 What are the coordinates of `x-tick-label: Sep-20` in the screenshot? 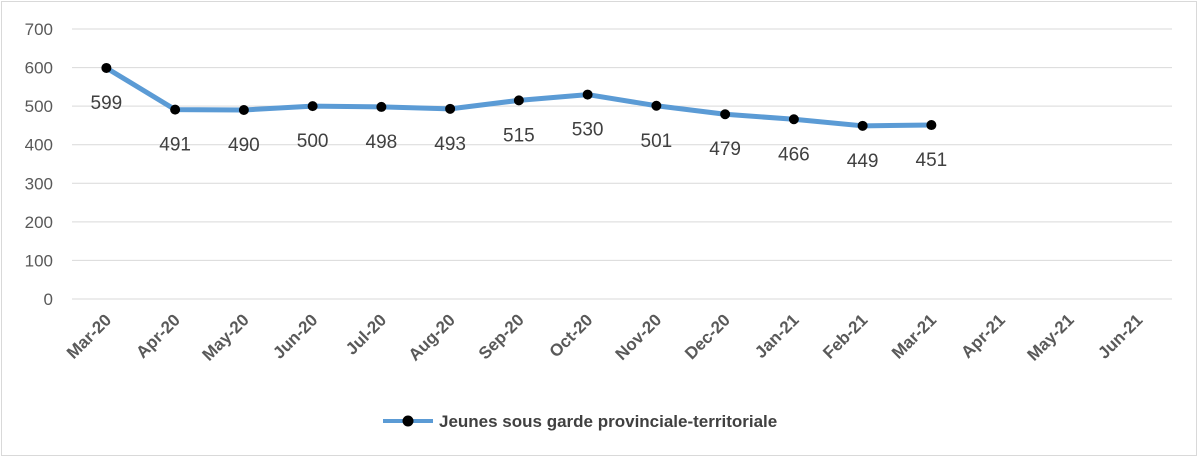 It's located at (501, 336).